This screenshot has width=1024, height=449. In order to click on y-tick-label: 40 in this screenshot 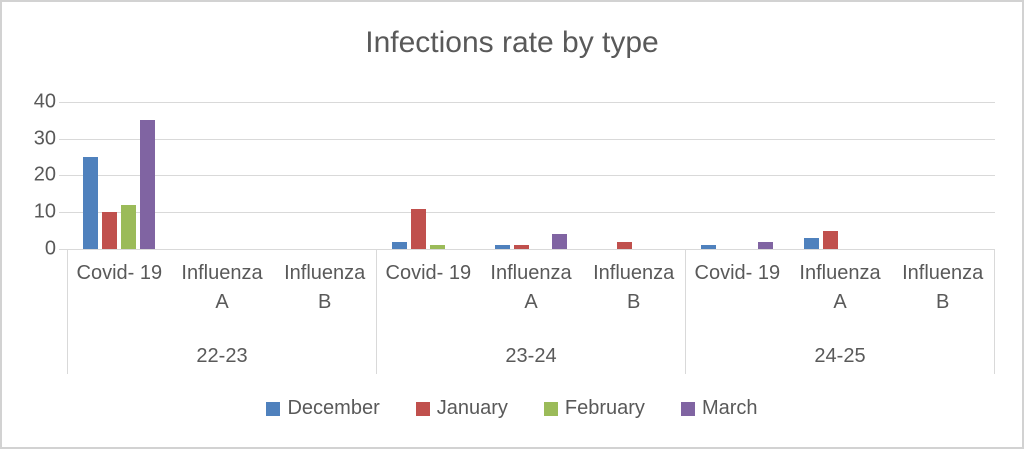, I will do `click(44, 101)`.